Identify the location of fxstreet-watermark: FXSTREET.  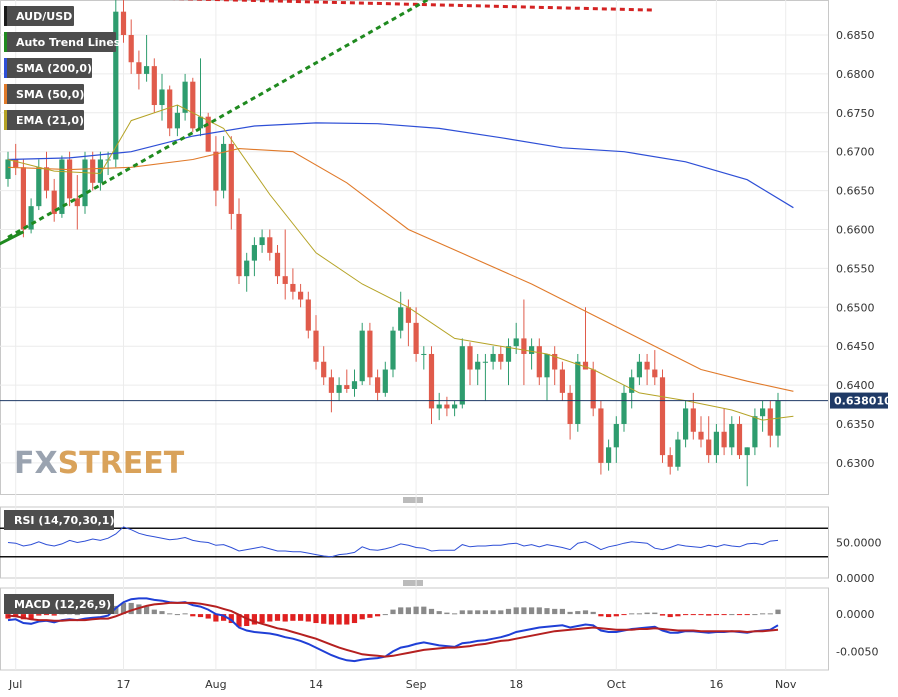
(99, 463).